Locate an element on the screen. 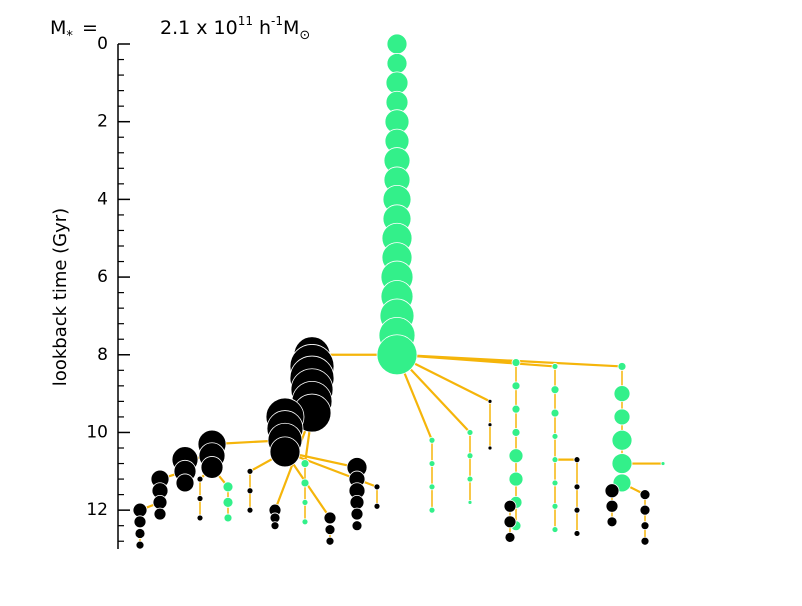  title-unit-exp: -1 is located at coordinates (277, 21).